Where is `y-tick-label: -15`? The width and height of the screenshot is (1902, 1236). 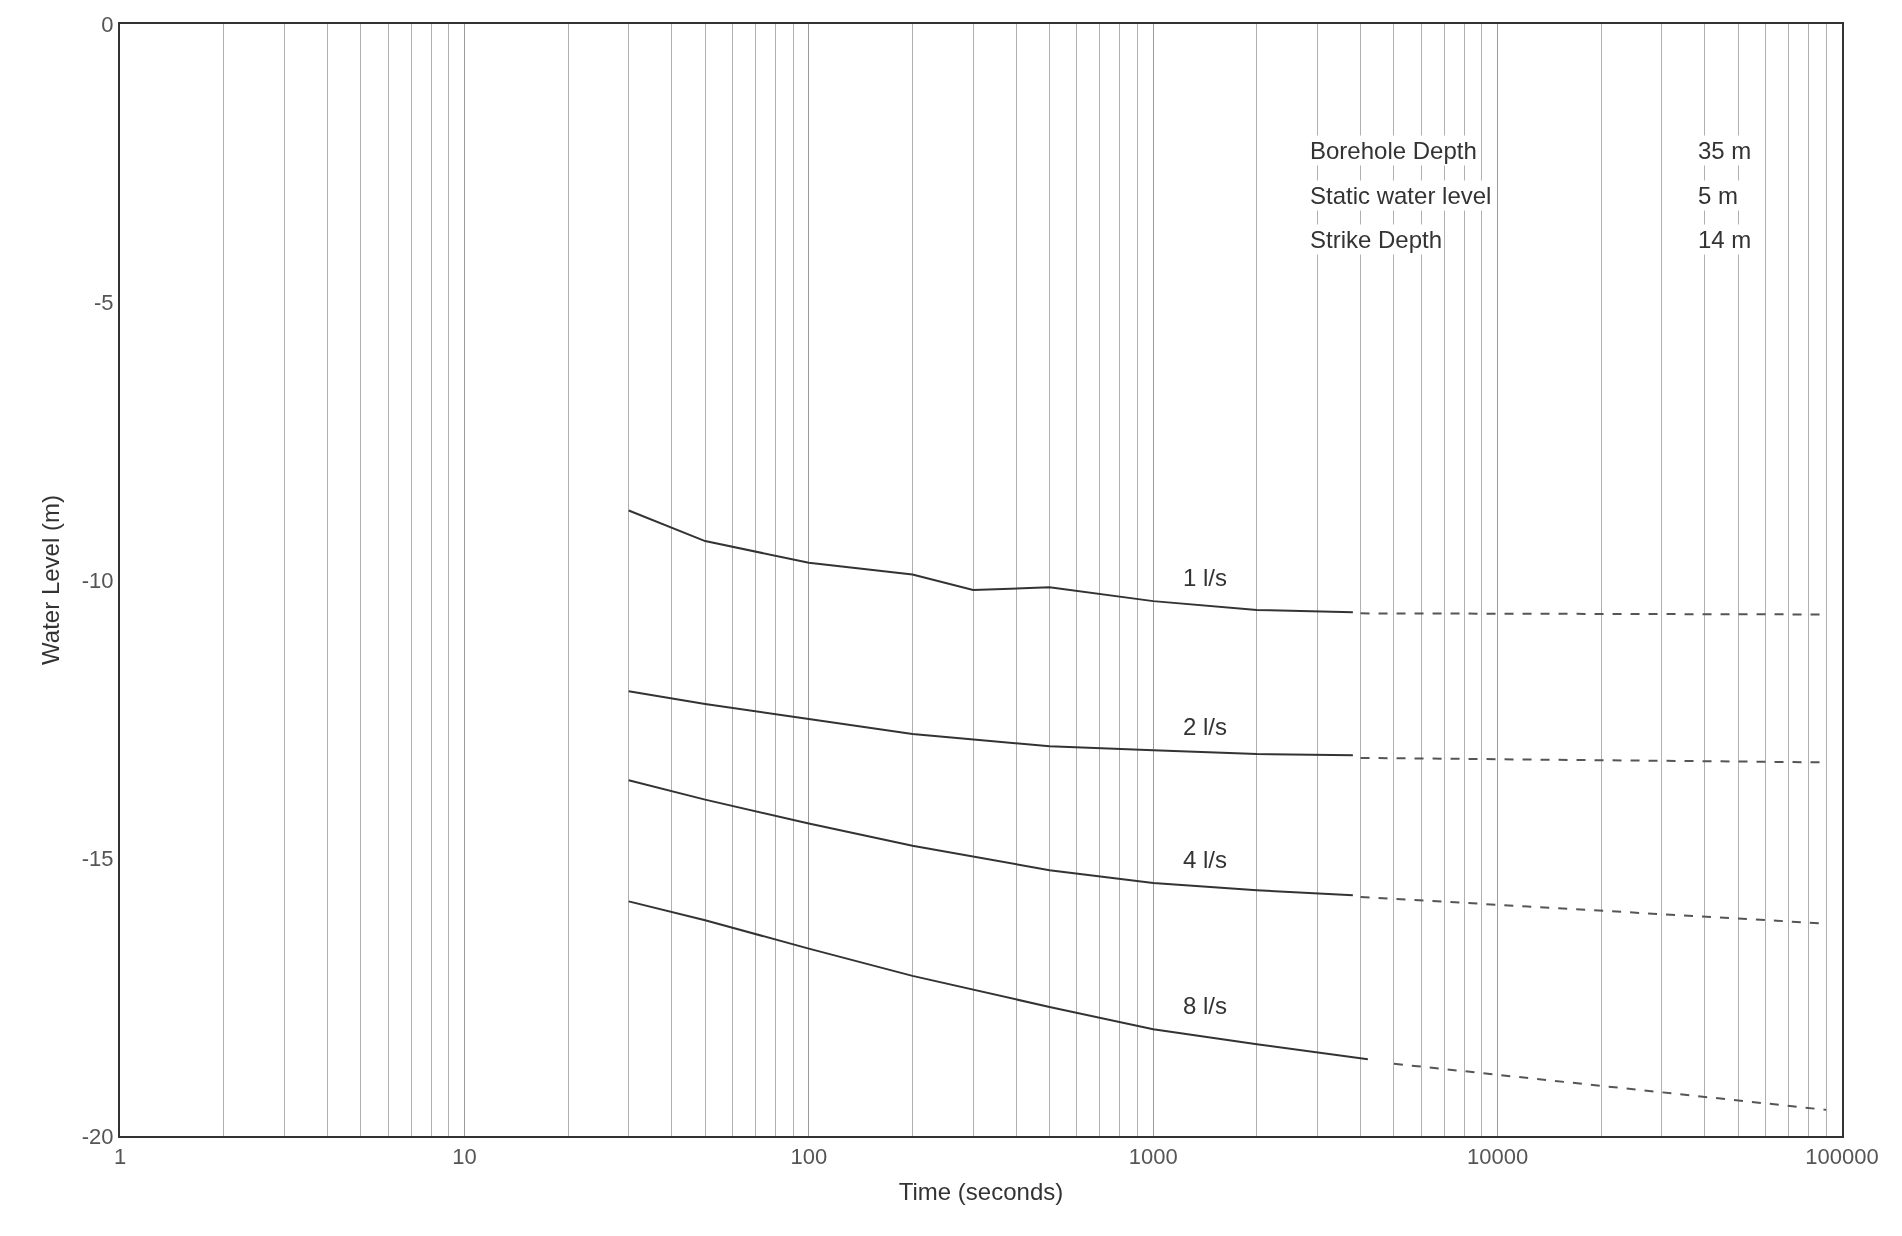 y-tick-label: -15 is located at coordinates (97, 858).